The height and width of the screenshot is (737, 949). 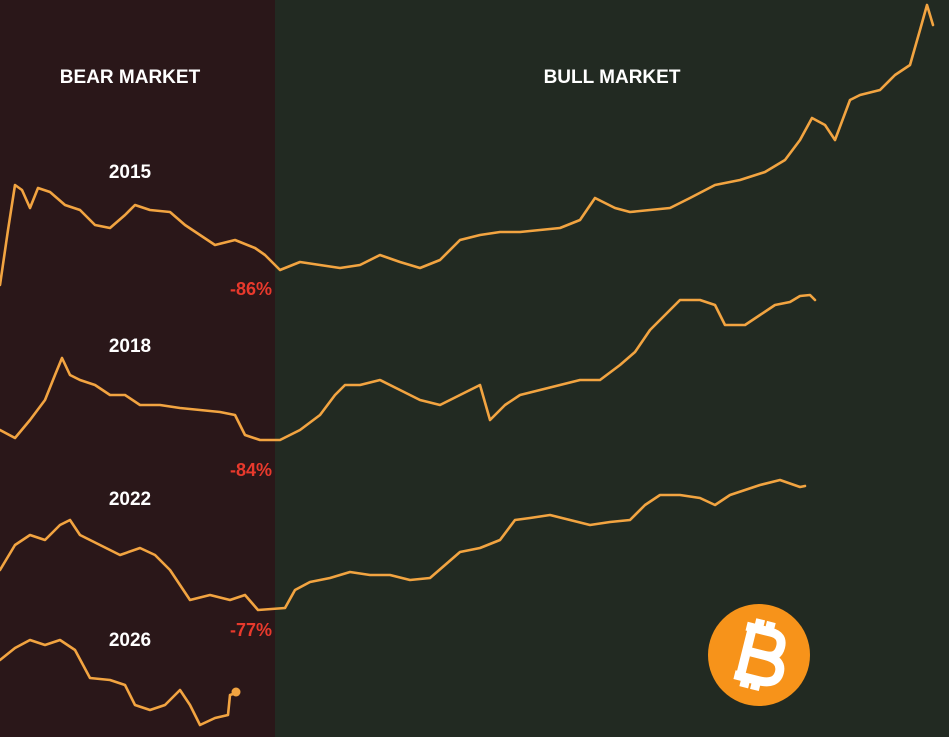 I want to click on drawdown-label: -84%, so click(x=251, y=470).